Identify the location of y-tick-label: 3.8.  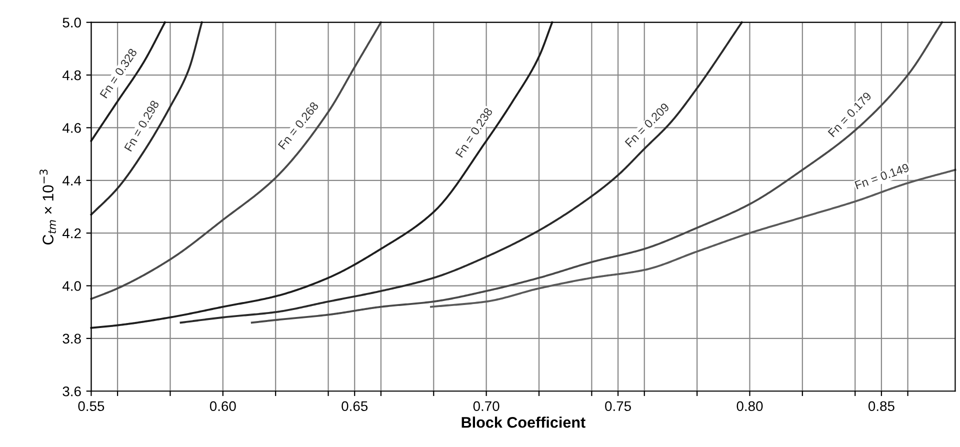
(71, 339).